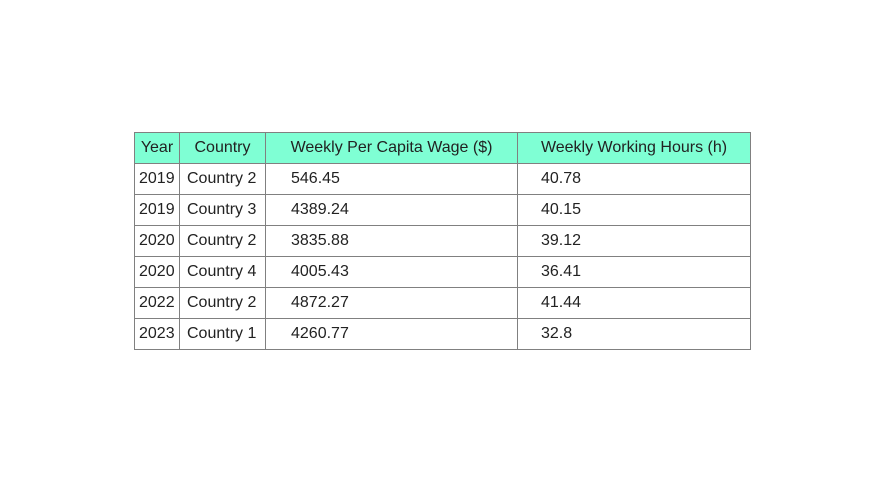  I want to click on table-row: 2022 Country 2 4872.27 41.44, so click(442, 303).